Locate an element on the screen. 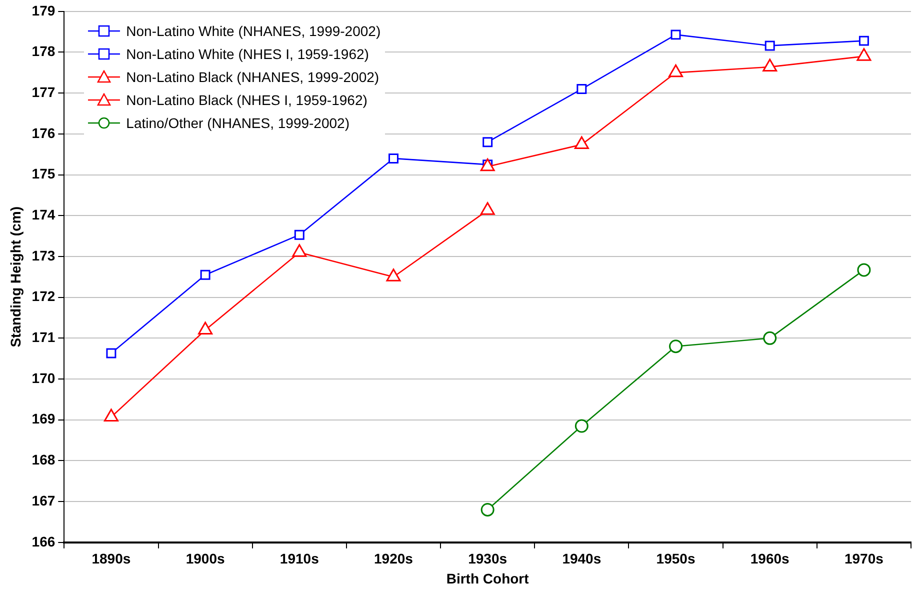 Image resolution: width=920 pixels, height=592 pixels. x-tick-label: 1890s is located at coordinates (111, 558).